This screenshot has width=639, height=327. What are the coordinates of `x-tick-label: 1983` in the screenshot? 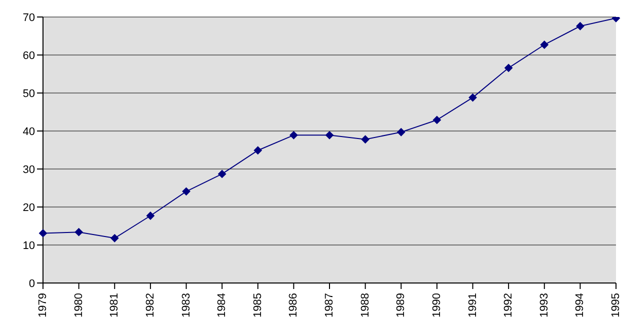 It's located at (186, 305).